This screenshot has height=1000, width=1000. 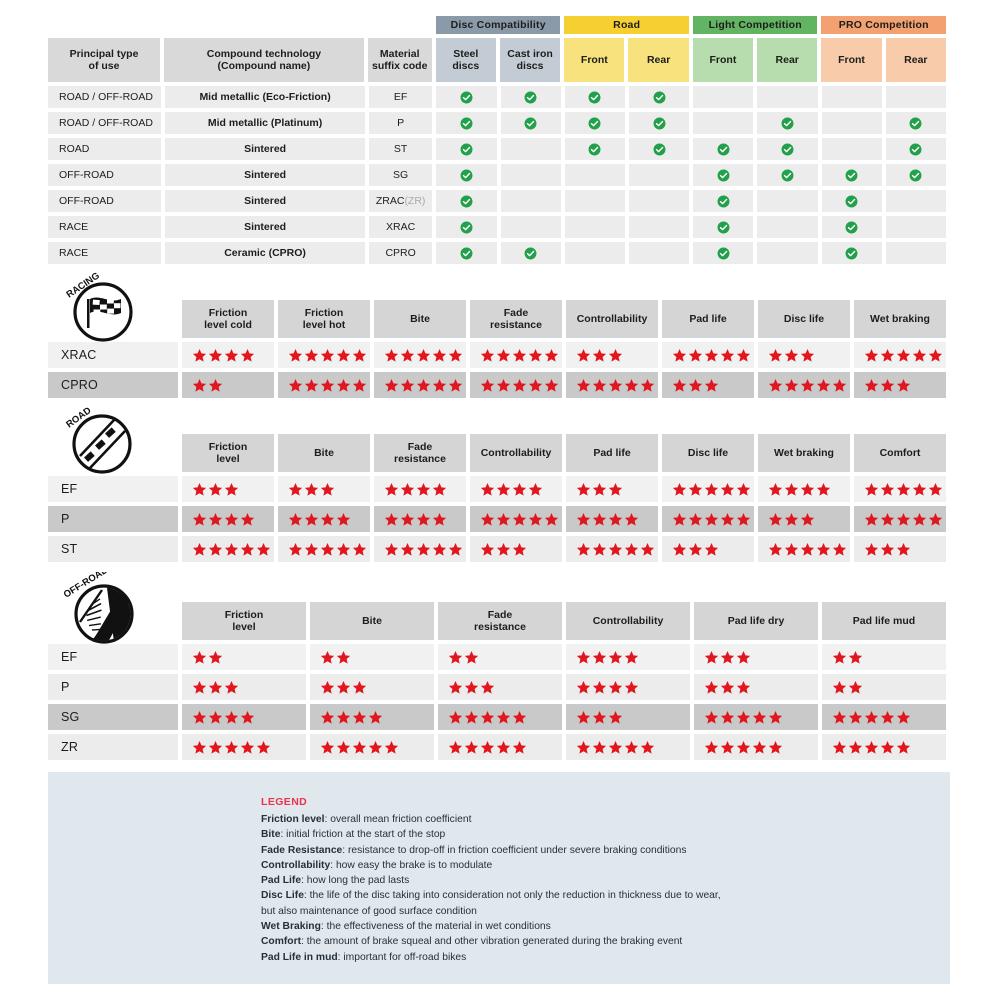 I want to click on table-row: EF, so click(x=499, y=657).